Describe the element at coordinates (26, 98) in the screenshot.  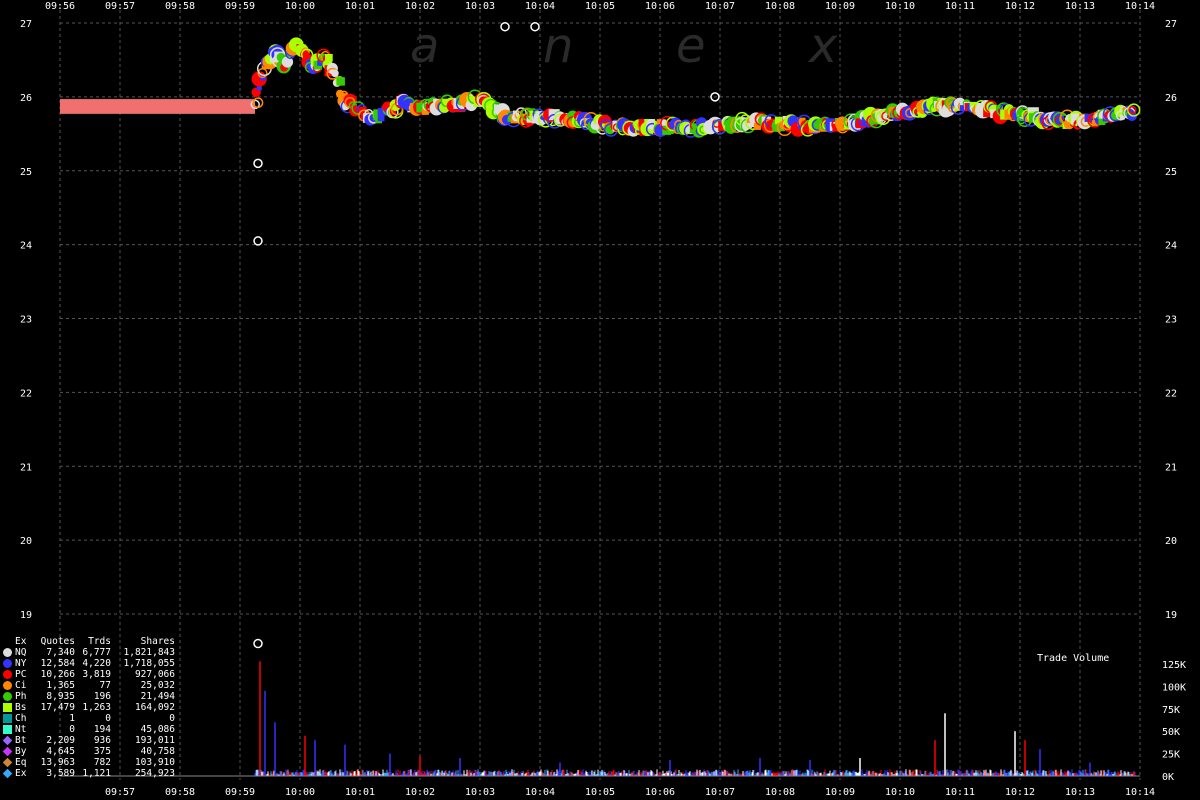
I see `y-tick-label-left: 26` at that location.